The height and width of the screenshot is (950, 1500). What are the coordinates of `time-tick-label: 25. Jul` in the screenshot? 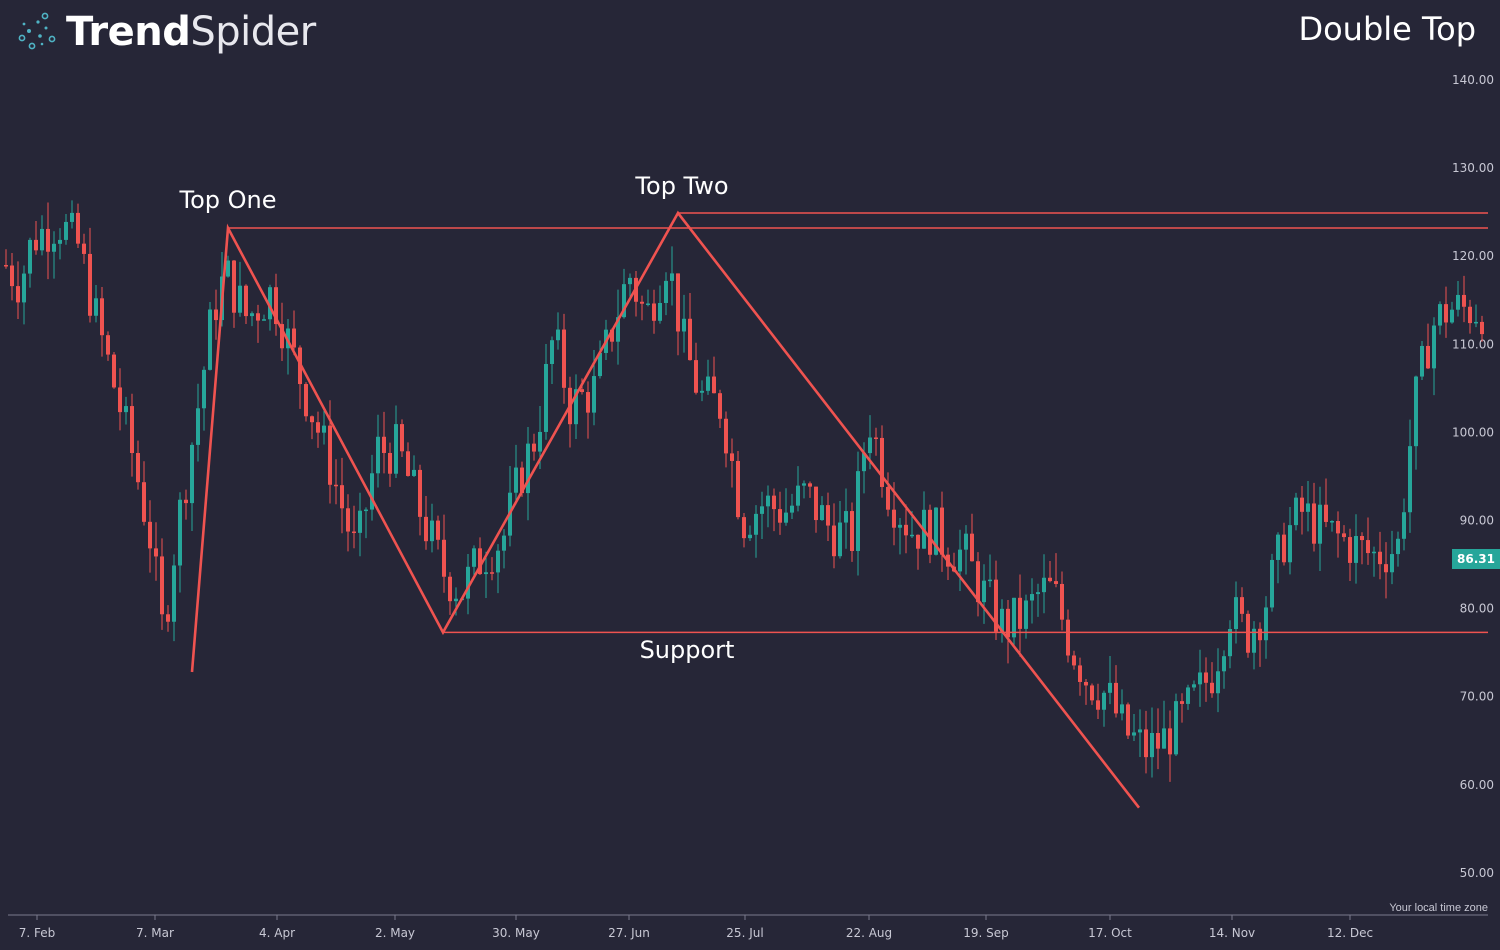 It's located at (744, 933).